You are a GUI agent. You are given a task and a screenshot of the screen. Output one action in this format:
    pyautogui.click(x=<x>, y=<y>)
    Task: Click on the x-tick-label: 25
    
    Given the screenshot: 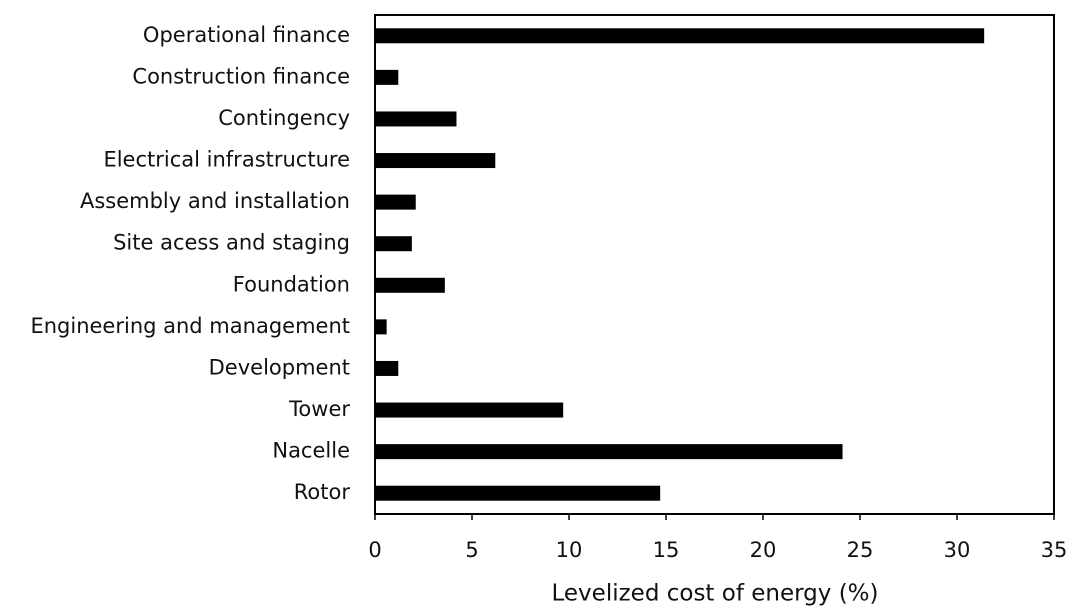 What is the action you would take?
    pyautogui.click(x=860, y=550)
    